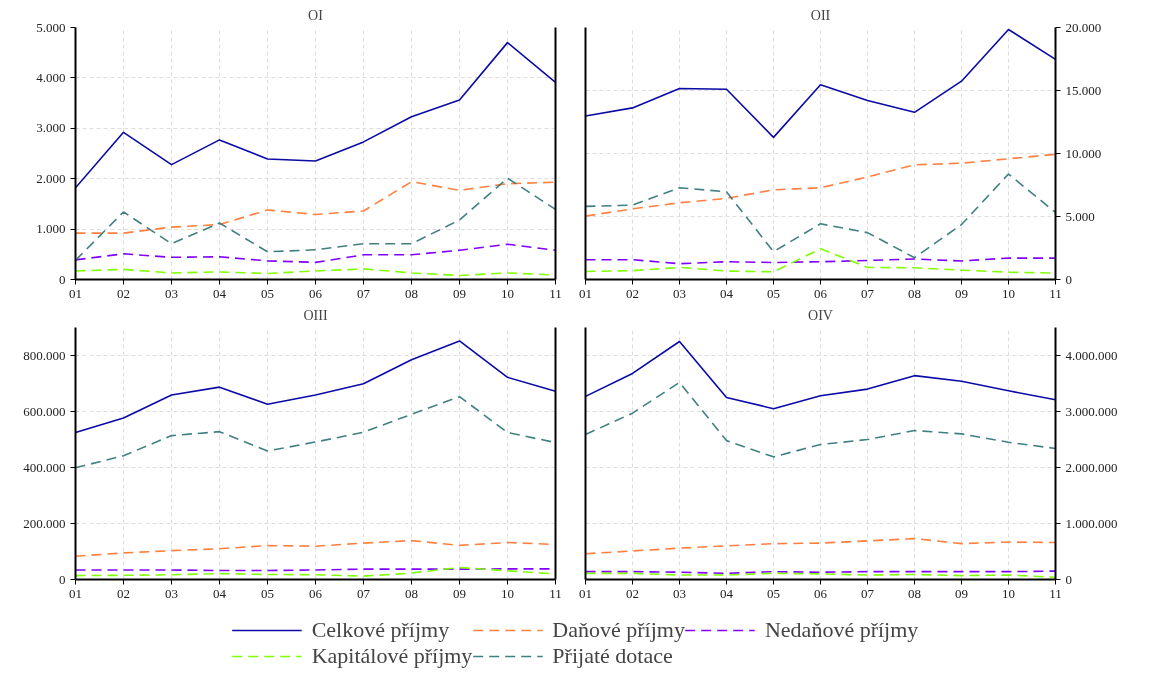  I want to click on y-tick-label: 15.000, so click(1083, 90).